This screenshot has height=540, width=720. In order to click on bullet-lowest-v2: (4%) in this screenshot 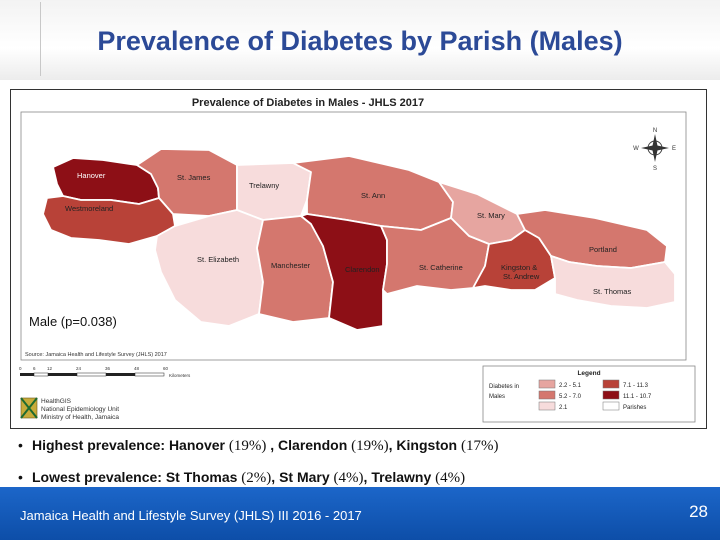, I will do `click(348, 478)`.